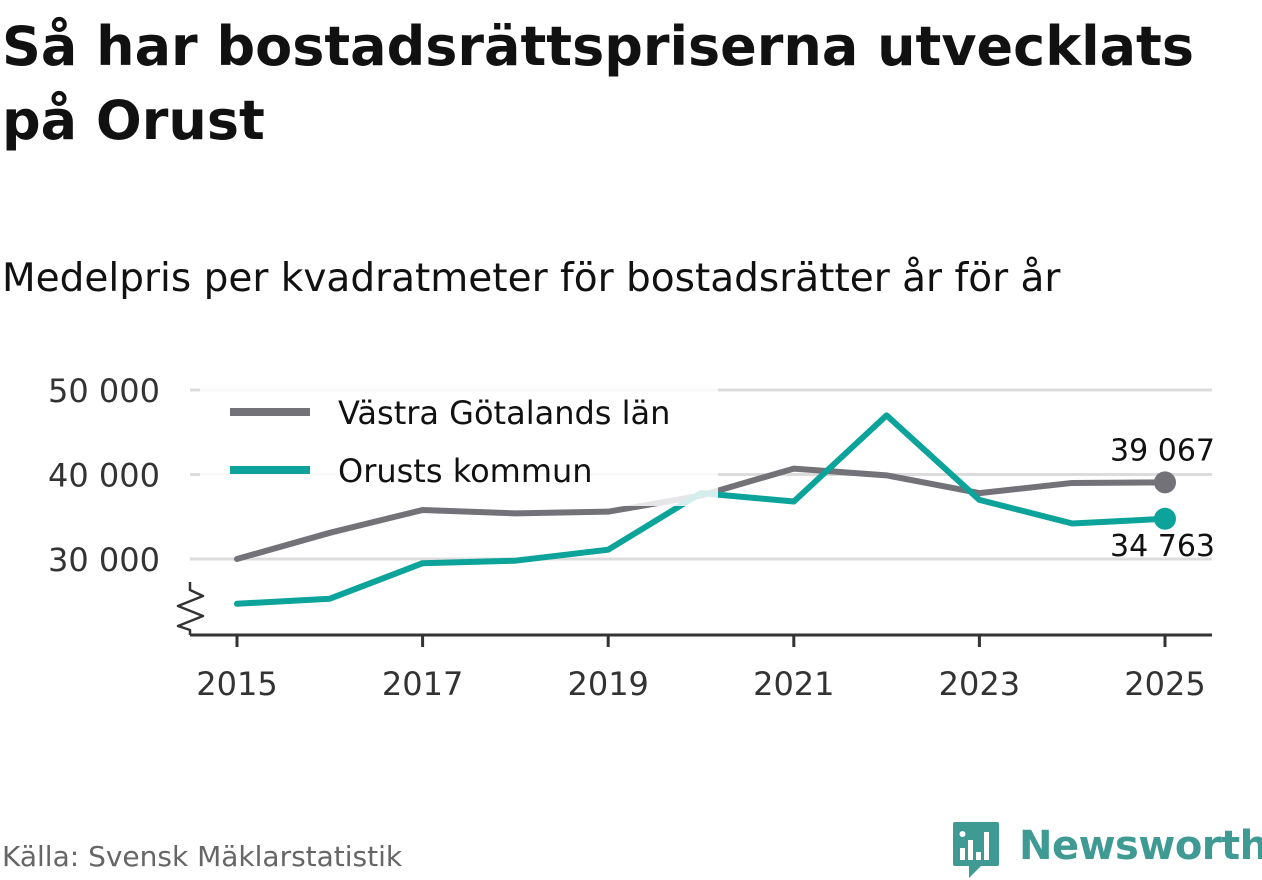  What do you see at coordinates (793, 684) in the screenshot?
I see `x-tick-label: 2021` at bounding box center [793, 684].